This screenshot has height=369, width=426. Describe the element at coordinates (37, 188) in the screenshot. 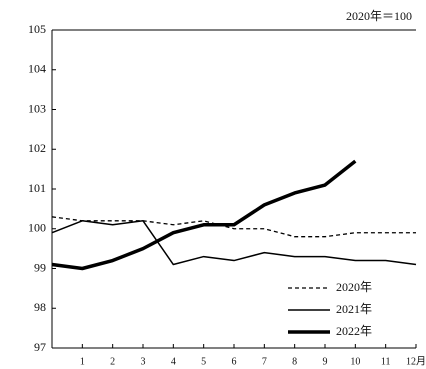

I see `y-tick-label: 101` at that location.